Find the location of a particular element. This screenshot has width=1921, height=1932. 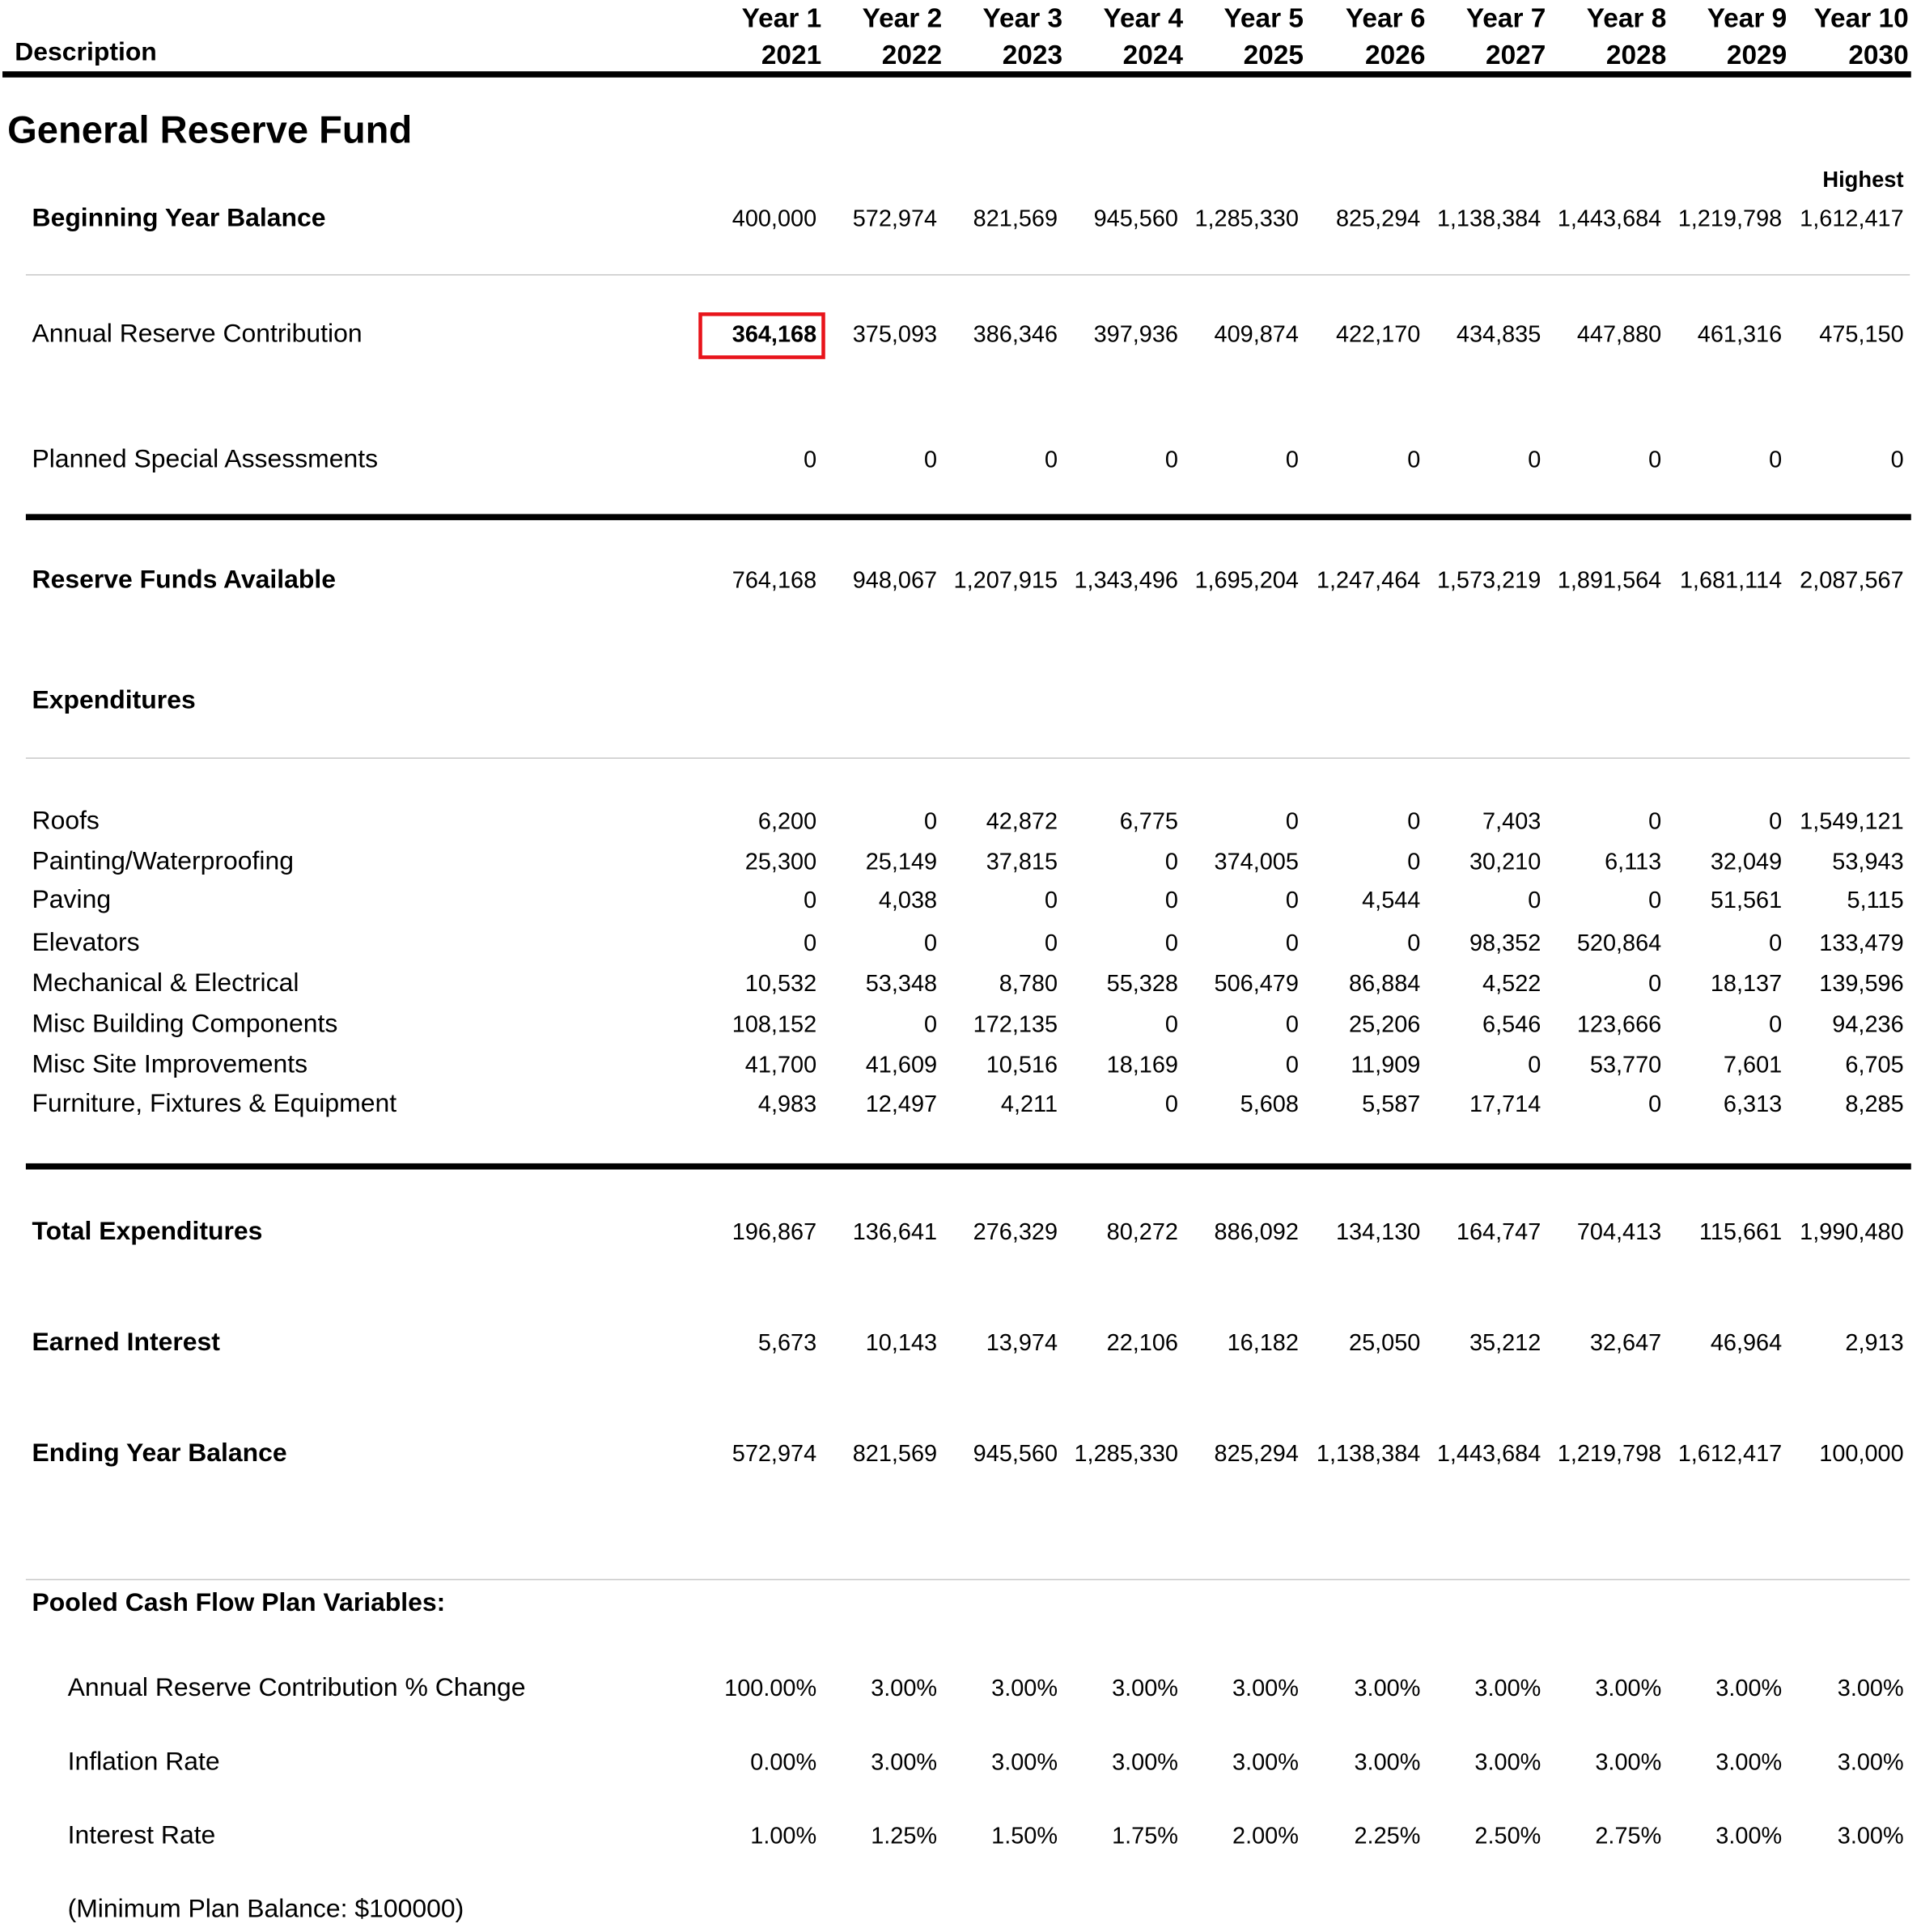

cell-value: 10,532 is located at coordinates (780, 984).